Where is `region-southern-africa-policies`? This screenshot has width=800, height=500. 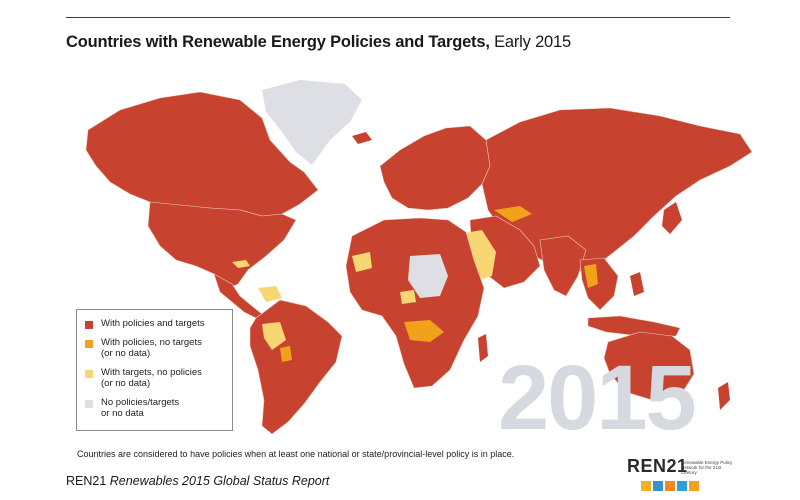 region-southern-africa-policies is located at coordinates (424, 331).